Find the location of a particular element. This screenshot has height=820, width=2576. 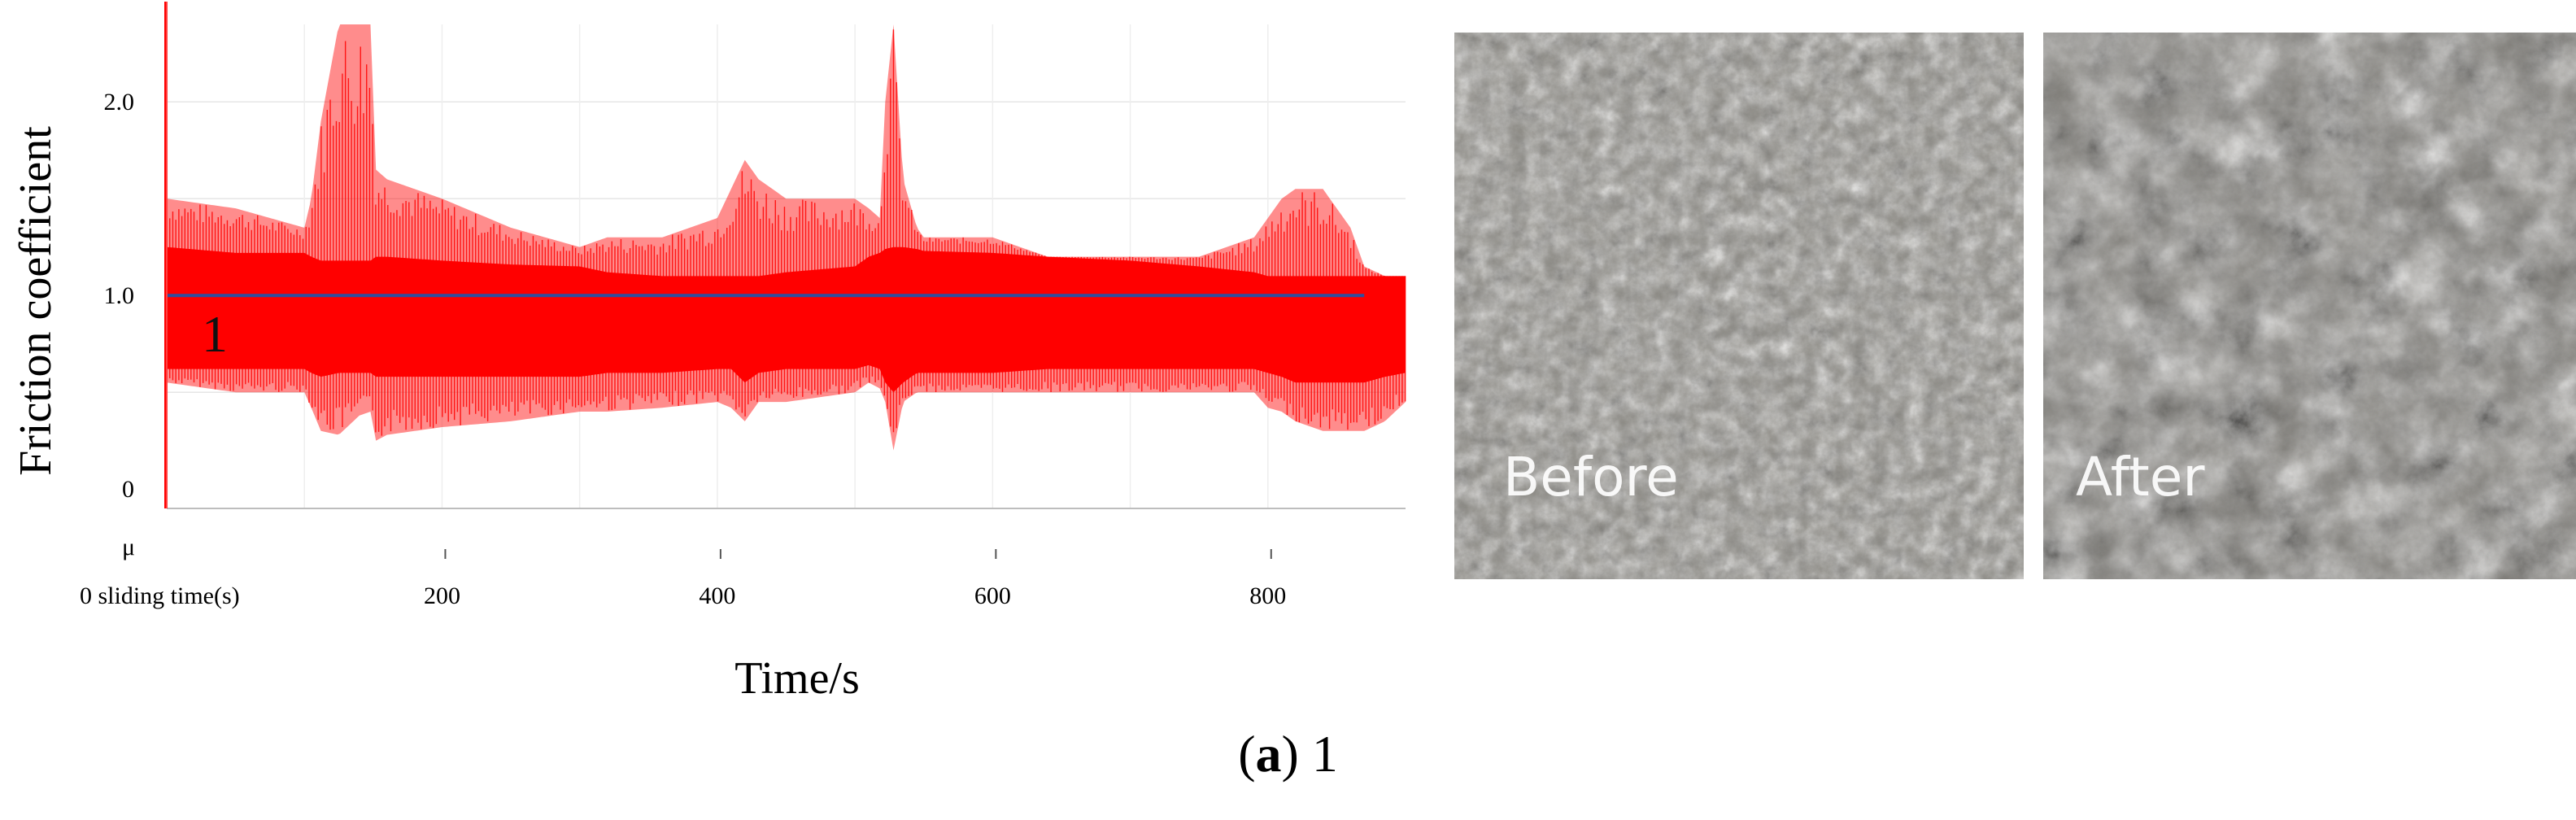

after-label: After is located at coordinates (2140, 477).